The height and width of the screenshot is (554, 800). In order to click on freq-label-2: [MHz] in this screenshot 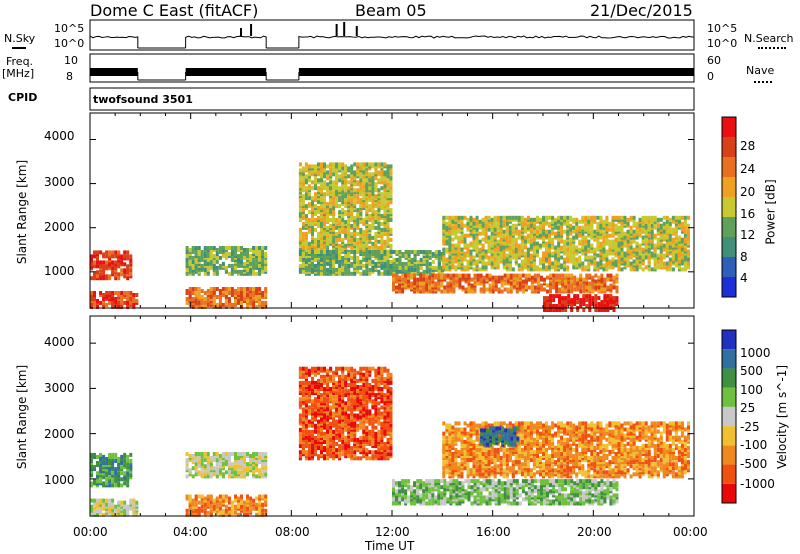, I will do `click(18, 73)`.